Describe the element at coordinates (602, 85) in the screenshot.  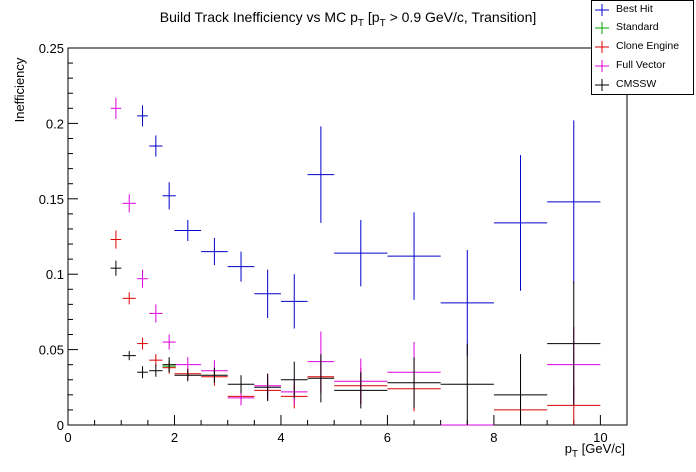
I see `legend-marker-cmssw` at that location.